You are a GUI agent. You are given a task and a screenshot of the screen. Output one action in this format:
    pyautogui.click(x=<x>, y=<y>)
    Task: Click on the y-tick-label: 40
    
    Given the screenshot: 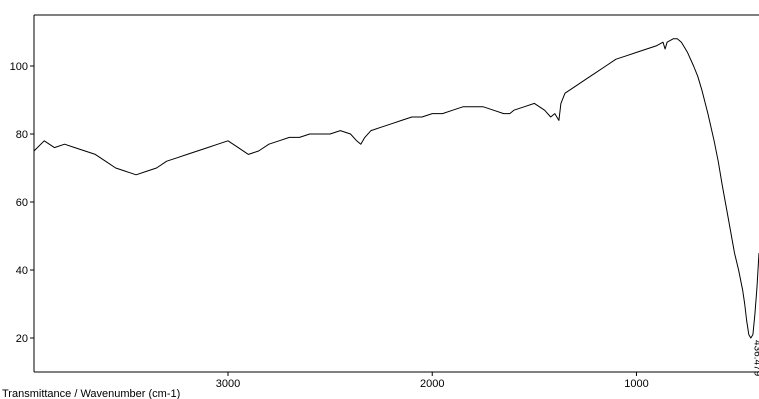 What is the action you would take?
    pyautogui.click(x=22, y=271)
    